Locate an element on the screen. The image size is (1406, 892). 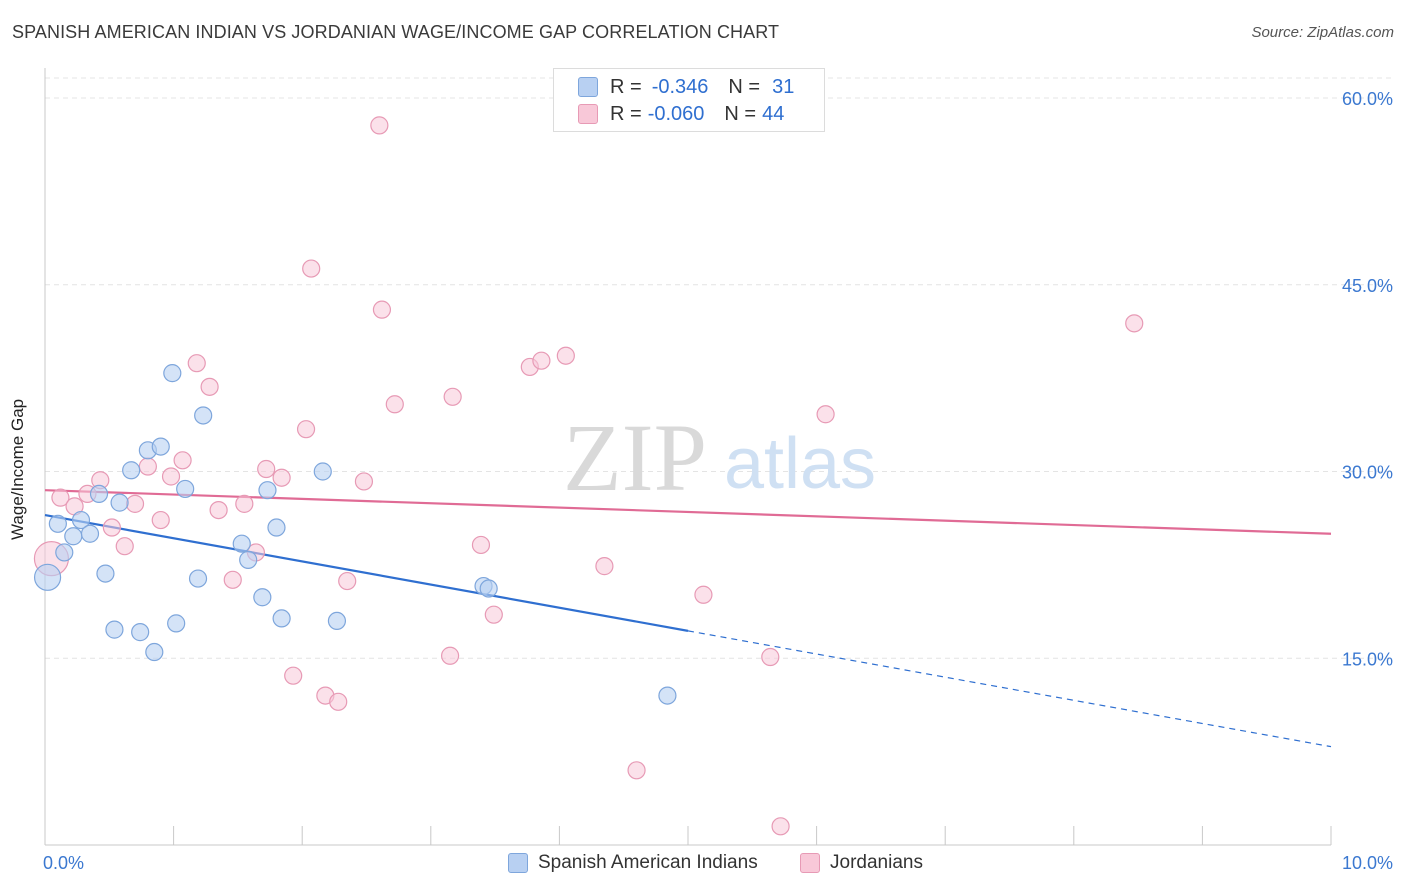
legend-r-value-2: -0.060 is located at coordinates (676, 113).